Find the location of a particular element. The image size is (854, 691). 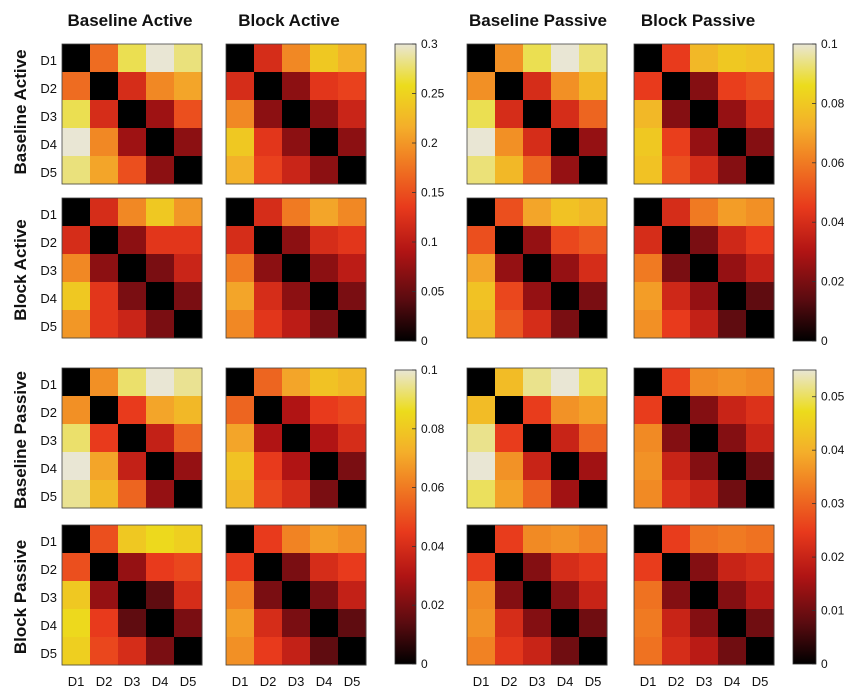

heatmap-panel-baseline-active-vs-baseline-passive is located at coordinates (537, 114).